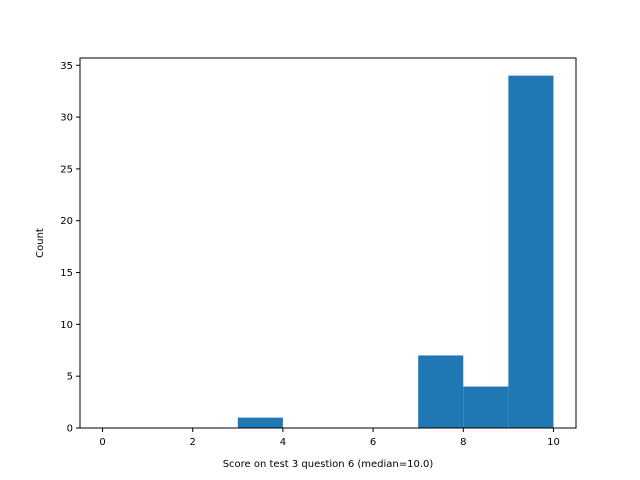 This screenshot has height=480, width=640. I want to click on x-tick-label: 2, so click(193, 442).